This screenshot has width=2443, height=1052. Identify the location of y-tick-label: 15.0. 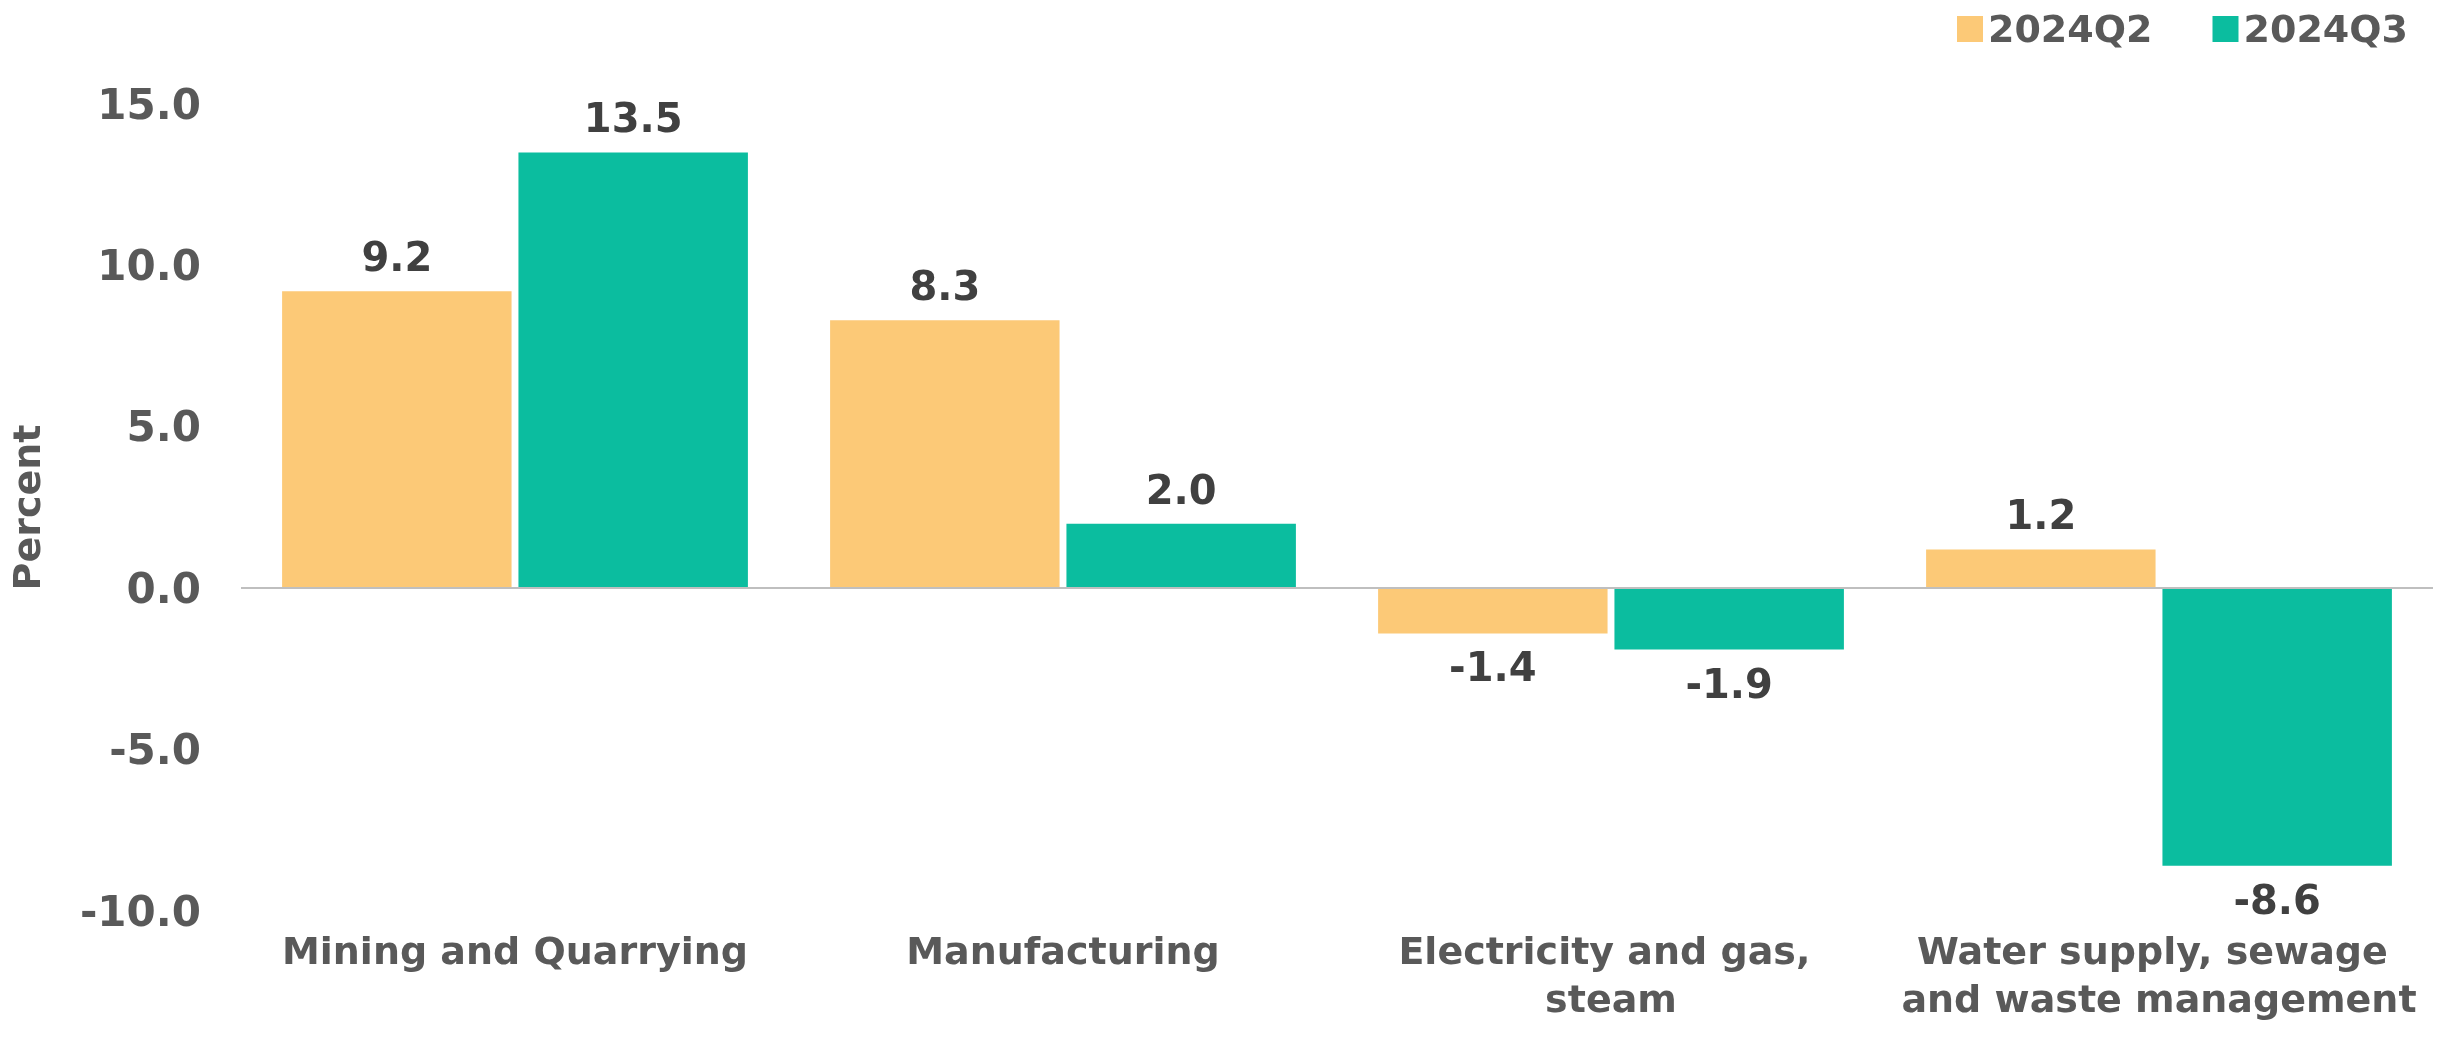
(149, 104).